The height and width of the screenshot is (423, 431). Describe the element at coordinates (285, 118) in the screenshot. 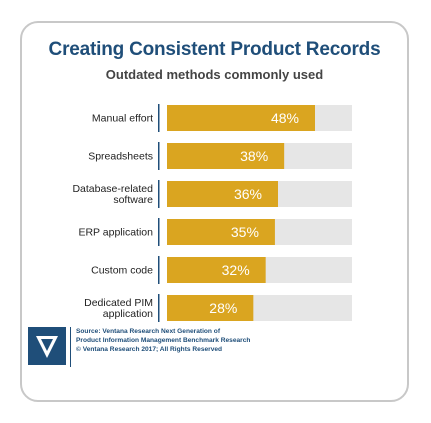

I see `value-label: 48%` at that location.